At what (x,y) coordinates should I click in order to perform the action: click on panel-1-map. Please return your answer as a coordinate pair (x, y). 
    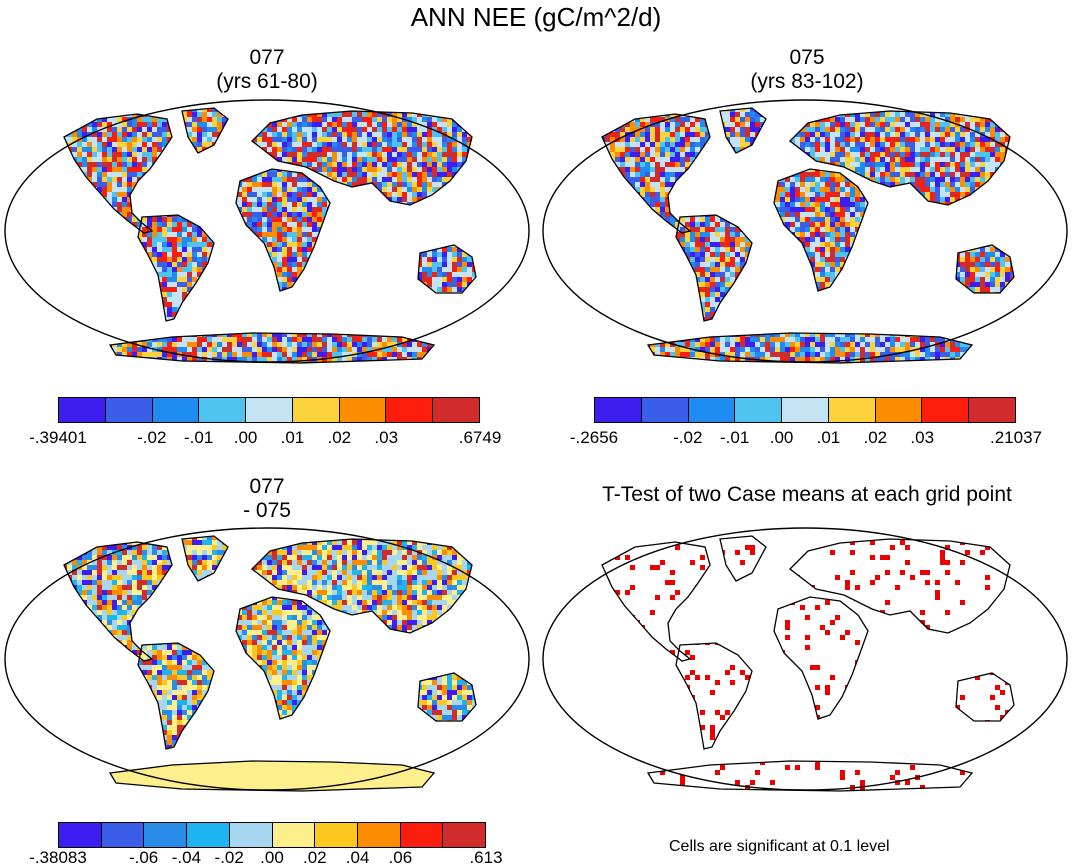
    Looking at the image, I should click on (267, 231).